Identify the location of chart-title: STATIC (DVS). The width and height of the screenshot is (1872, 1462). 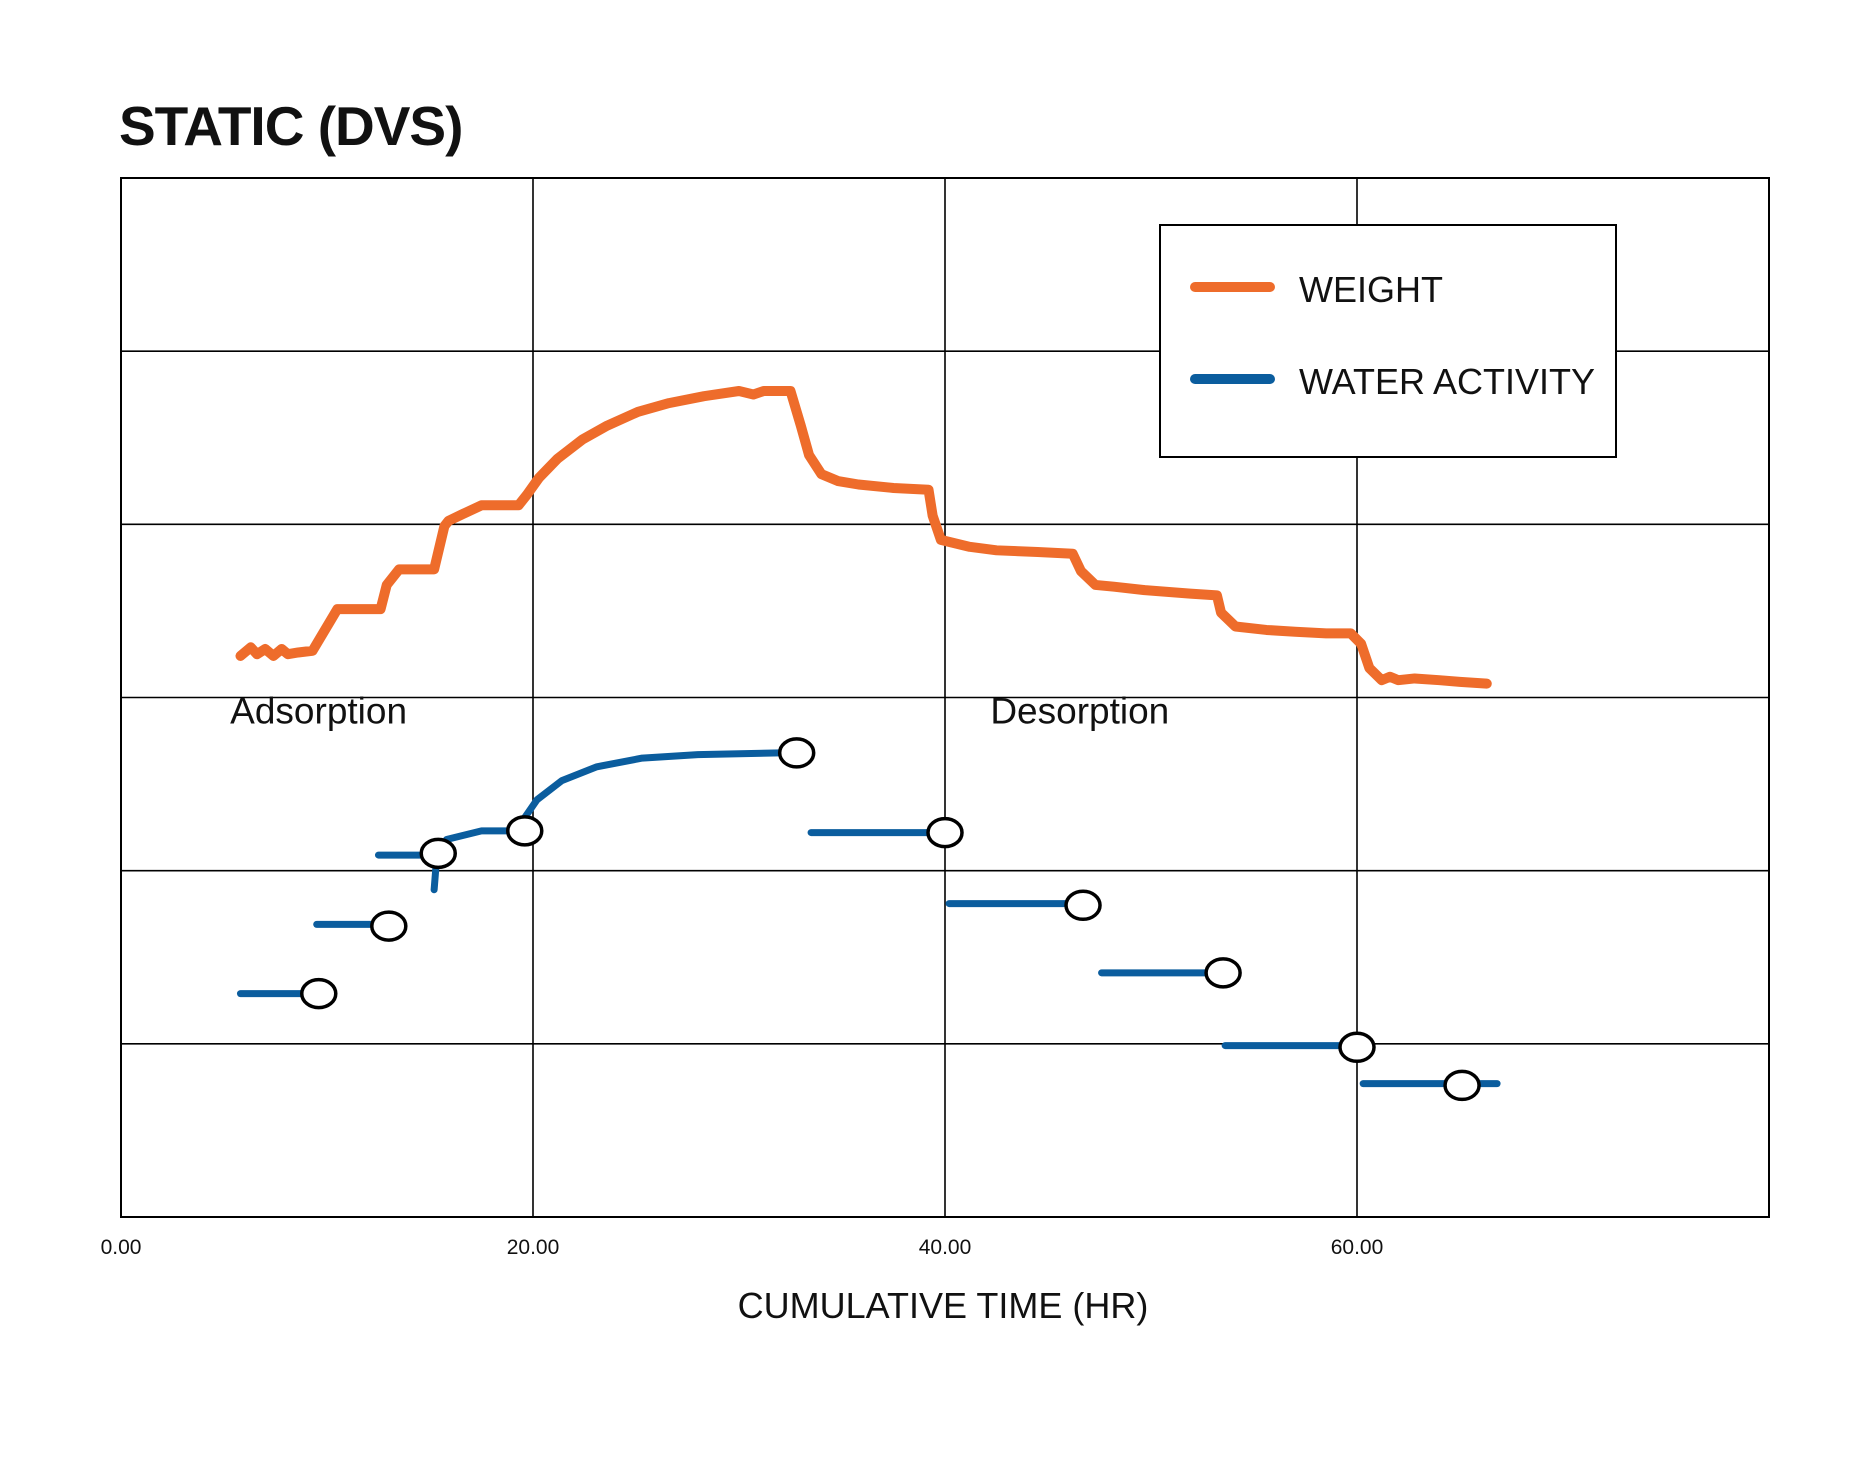
(291, 126).